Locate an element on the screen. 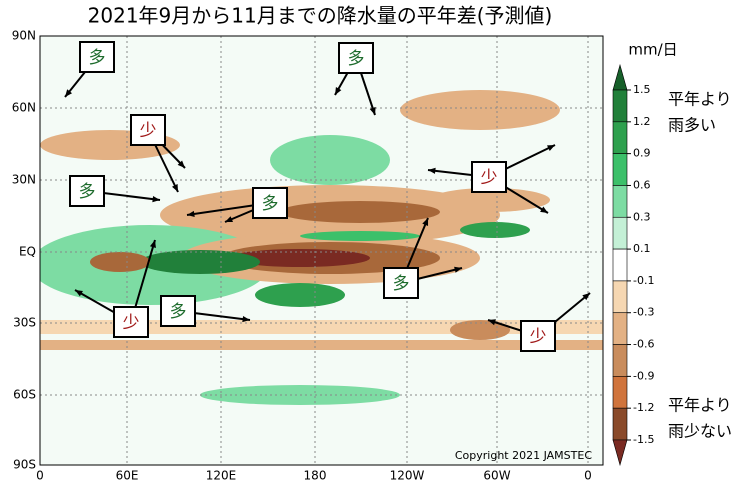 This screenshot has height=489, width=750. colorbar-tick-label: -0.1 is located at coordinates (643, 280).